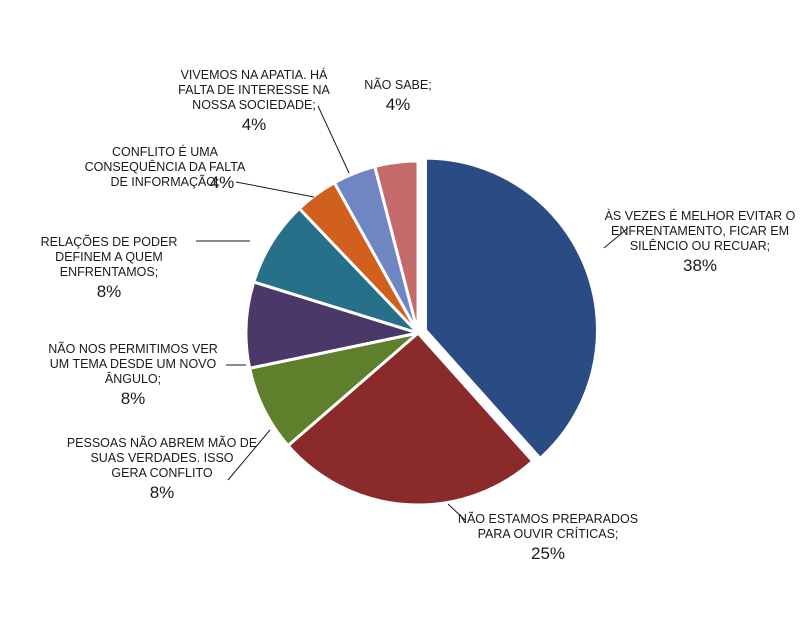 This screenshot has height=619, width=806. What do you see at coordinates (161, 473) in the screenshot?
I see `slice-label-line: GERA CONFLITO` at bounding box center [161, 473].